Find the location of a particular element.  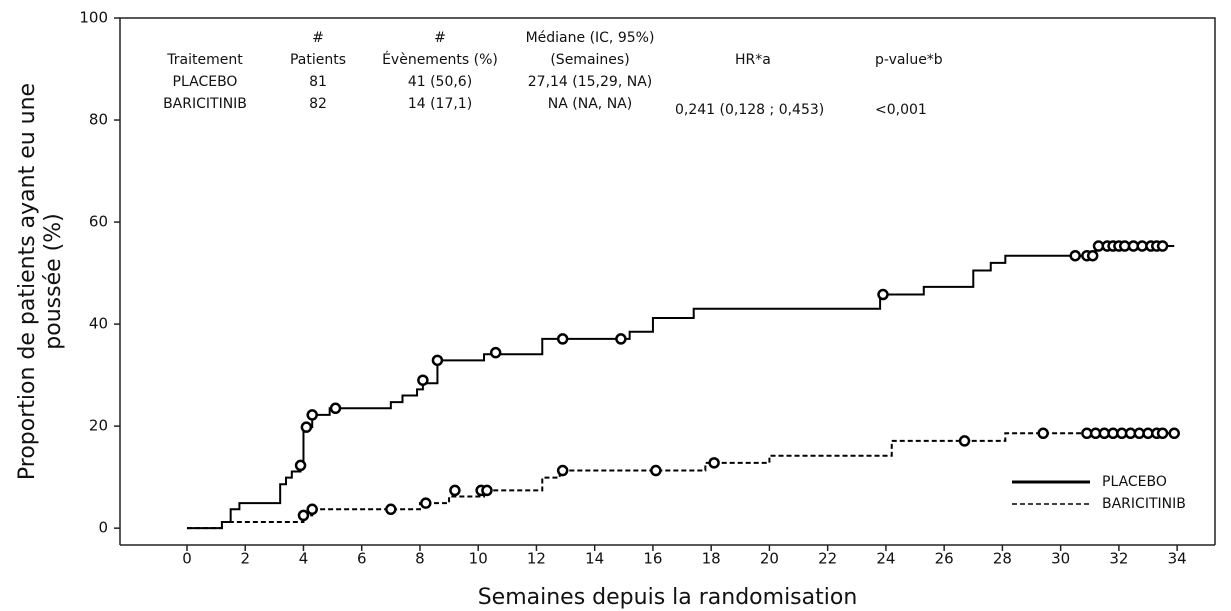

x-tick-label: 34 is located at coordinates (1177, 559).